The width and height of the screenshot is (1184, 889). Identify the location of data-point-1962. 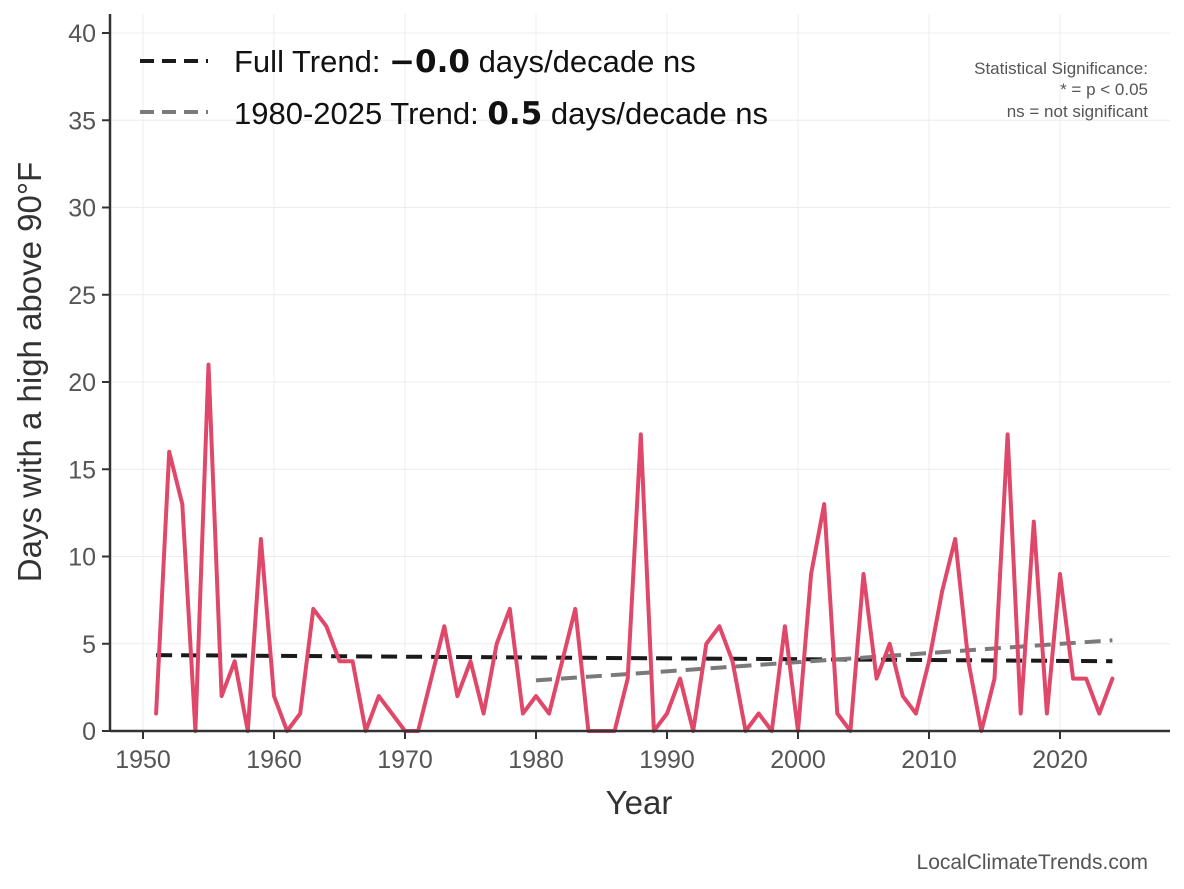
(300, 714).